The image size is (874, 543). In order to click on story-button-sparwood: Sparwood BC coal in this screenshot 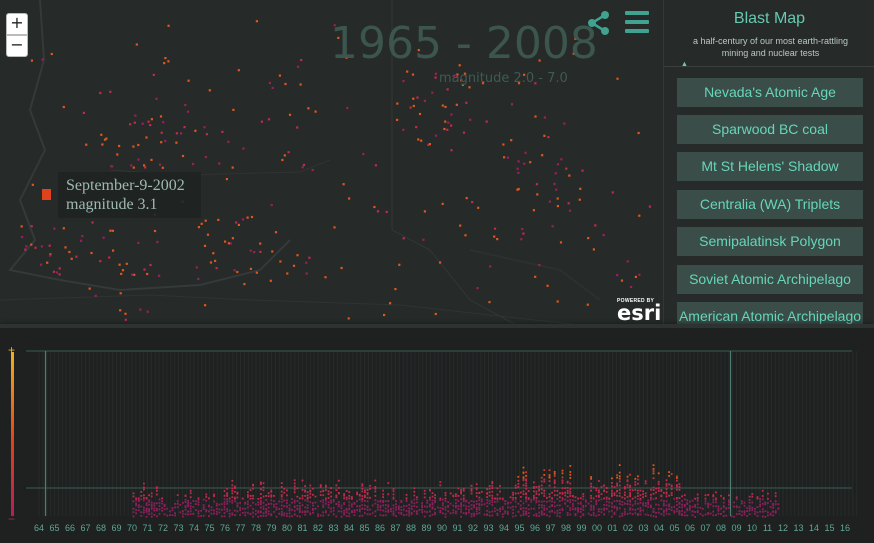, I will do `click(770, 129)`.